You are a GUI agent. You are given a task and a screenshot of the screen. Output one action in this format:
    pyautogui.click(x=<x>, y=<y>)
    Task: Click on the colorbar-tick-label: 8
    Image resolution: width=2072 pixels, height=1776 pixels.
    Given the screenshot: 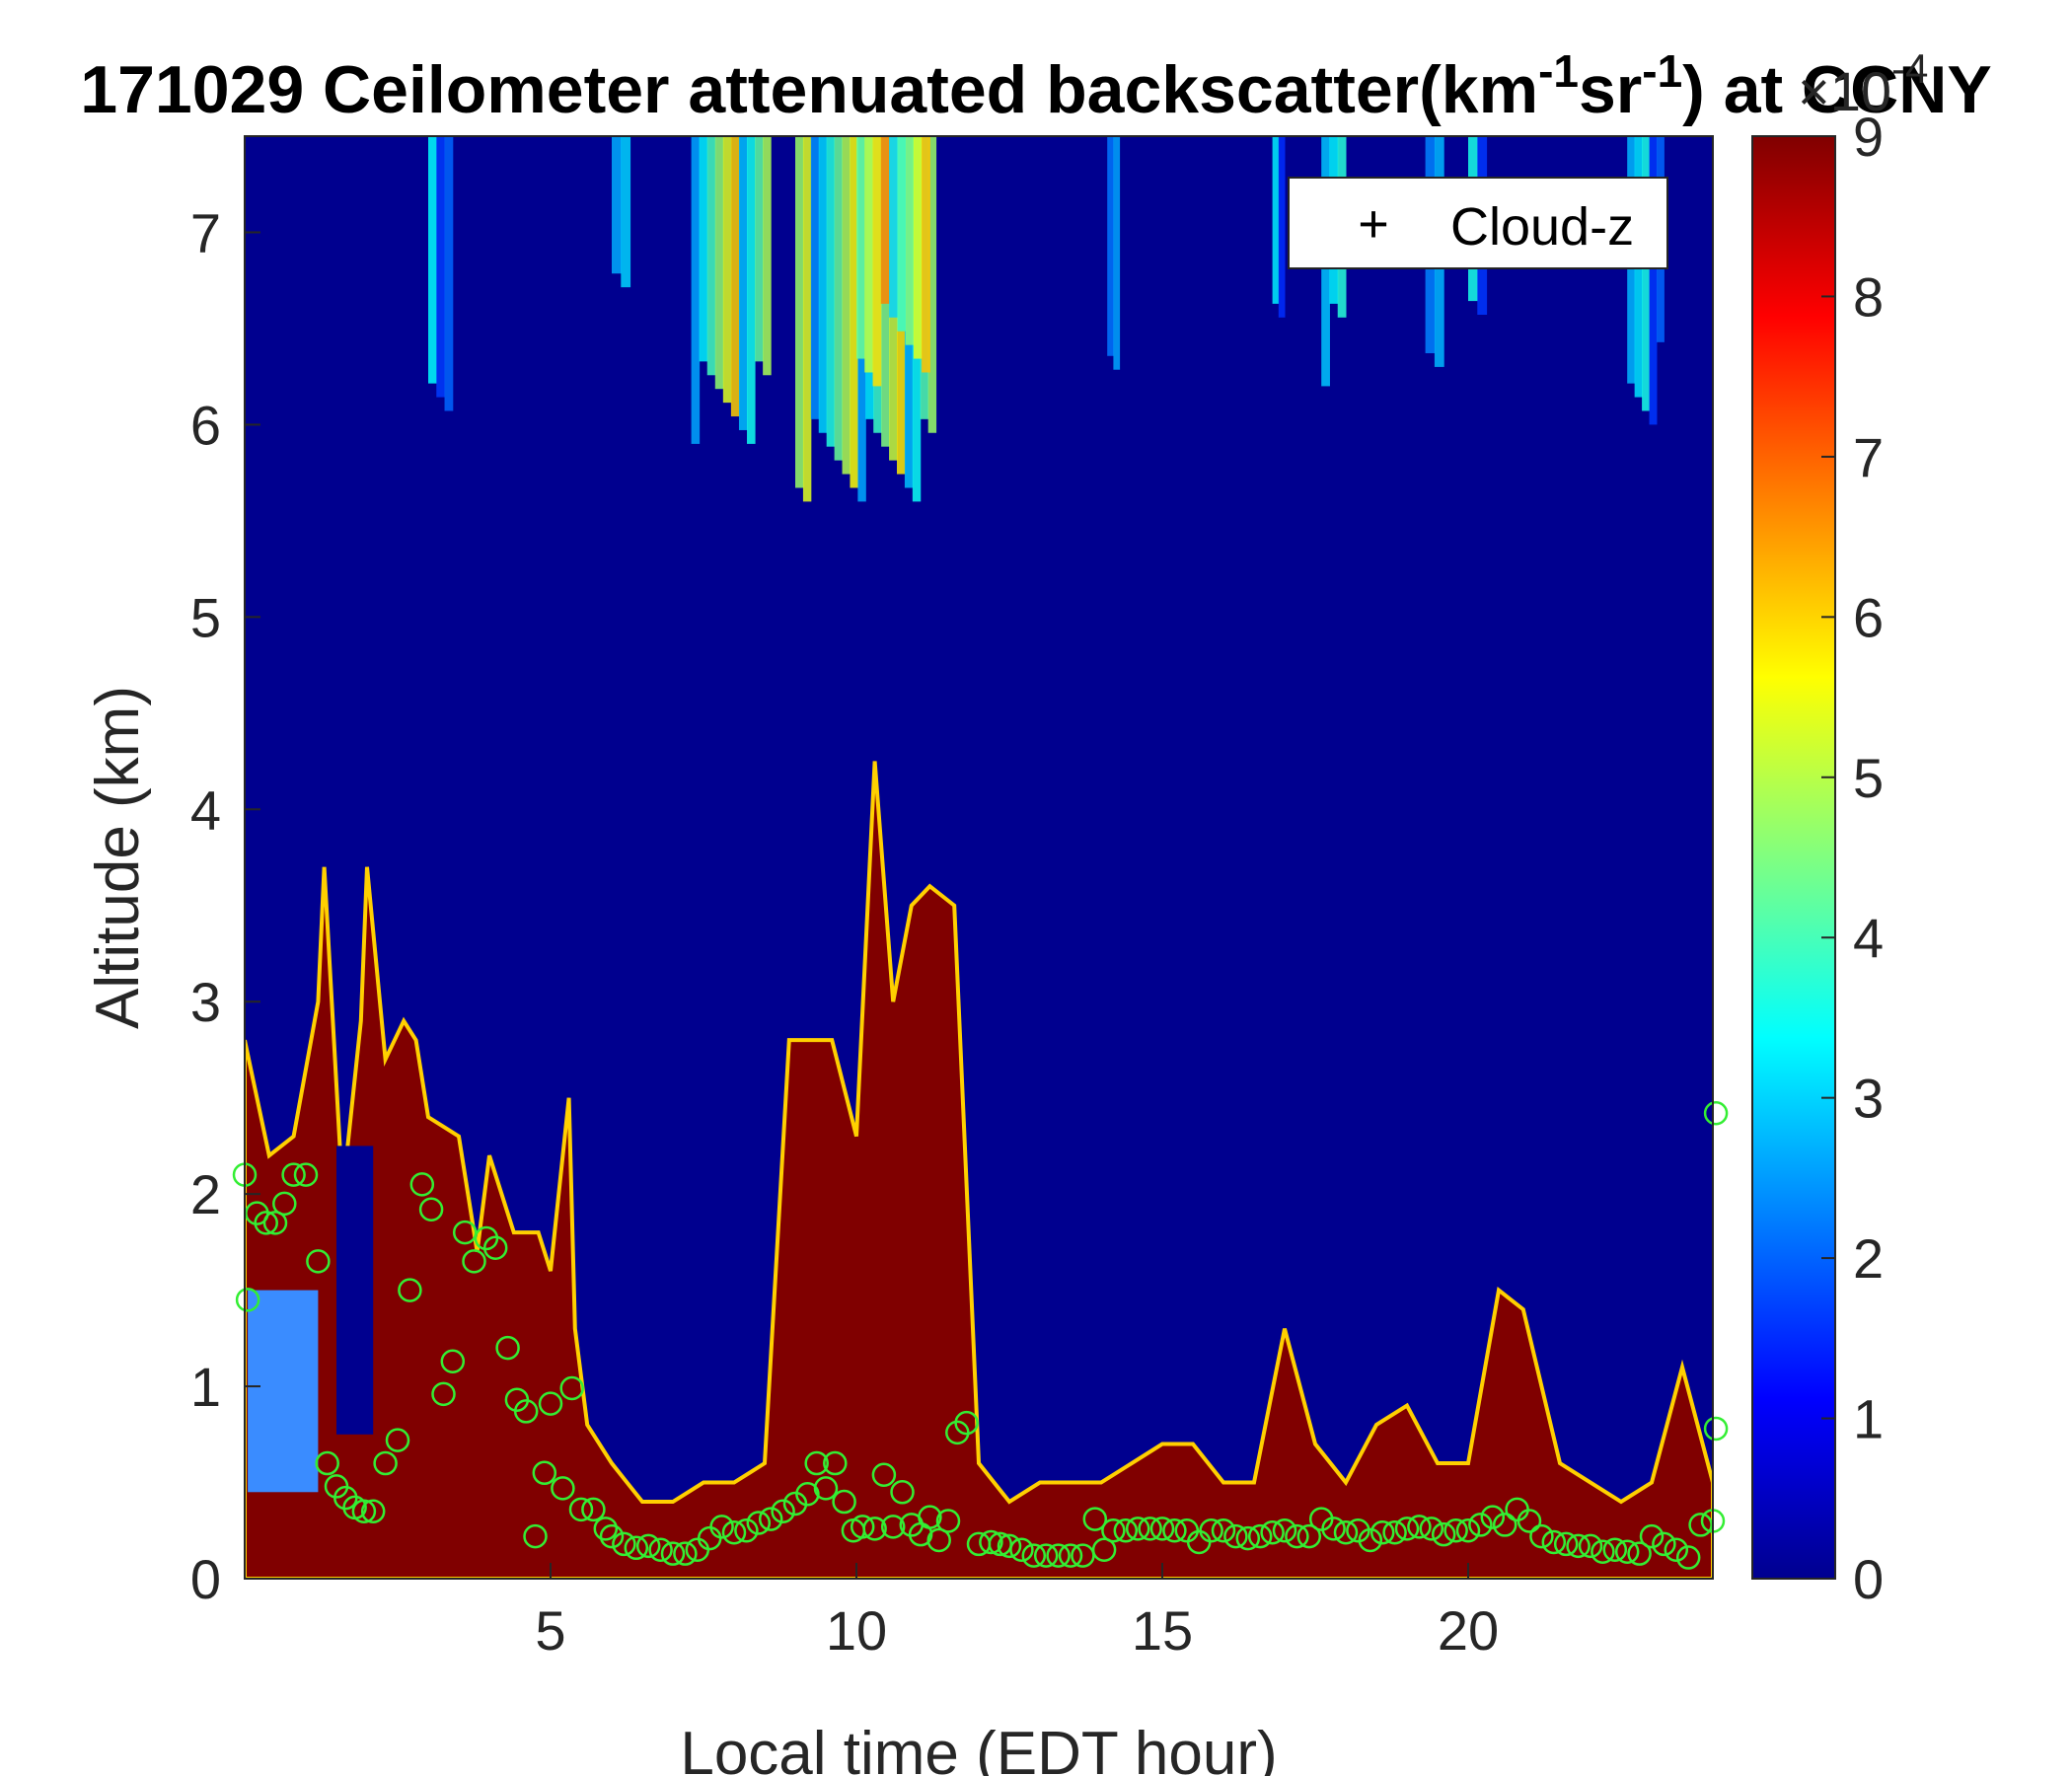 What is the action you would take?
    pyautogui.click(x=1869, y=296)
    